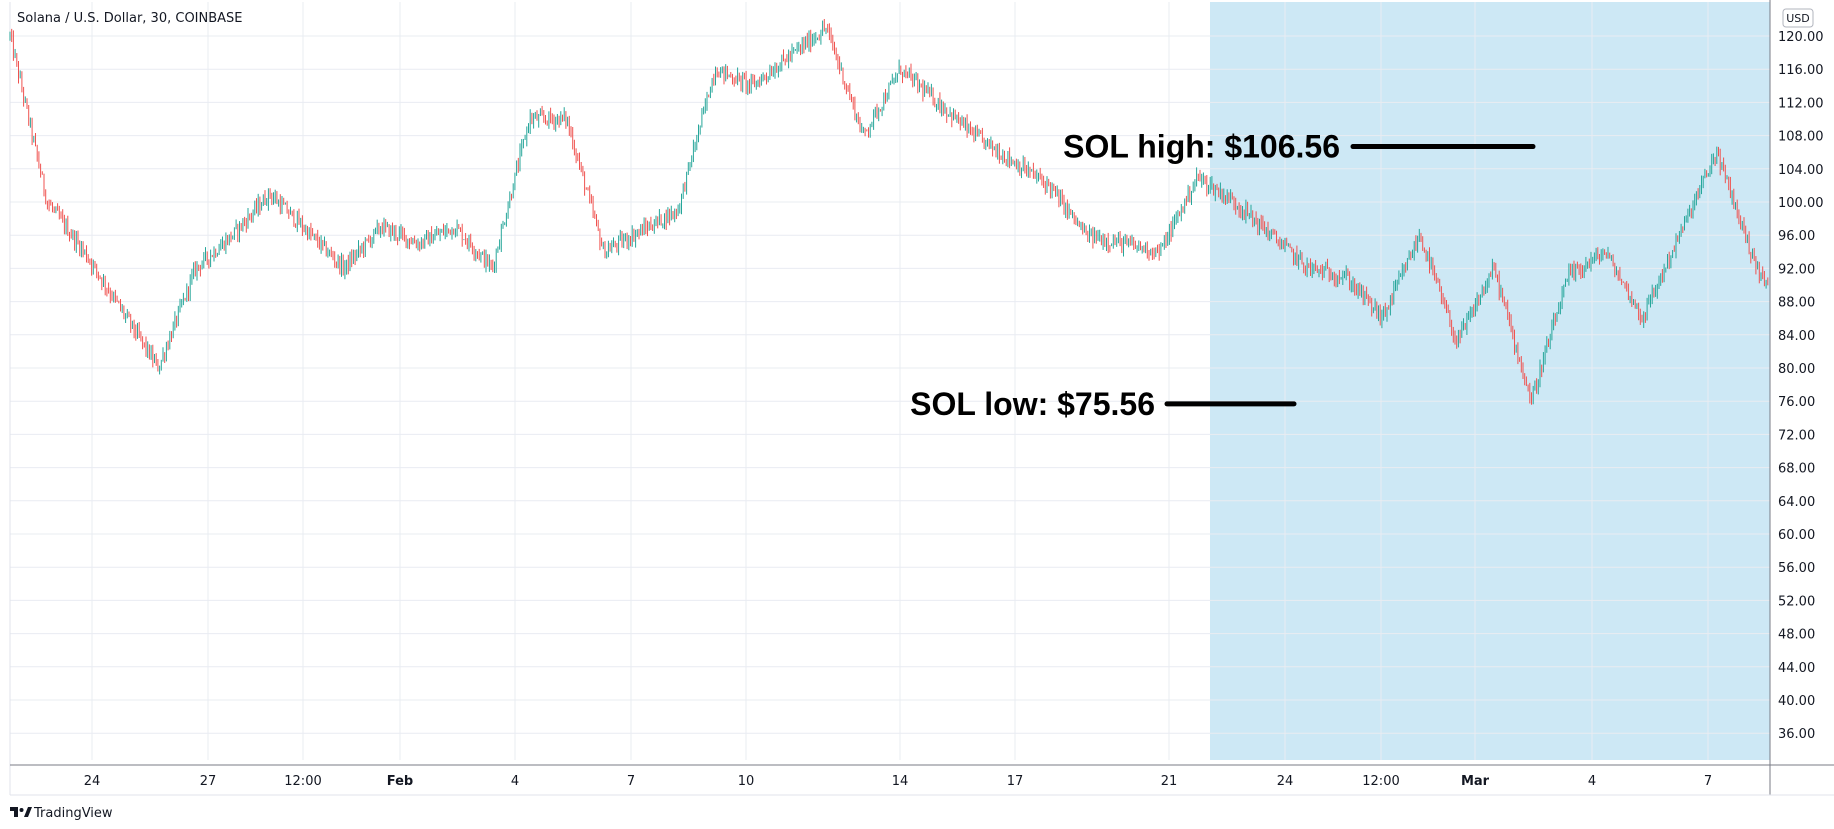 The image size is (1834, 829). I want to click on y-tick-label: 60.00, so click(1796, 535).